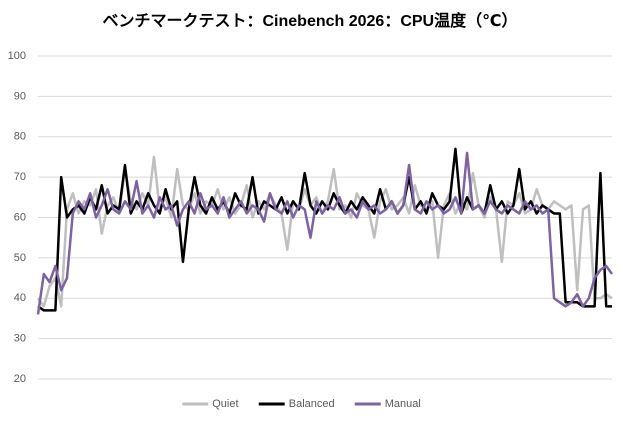 The width and height of the screenshot is (620, 425). What do you see at coordinates (20, 379) in the screenshot?
I see `y-tick-label: 20` at bounding box center [20, 379].